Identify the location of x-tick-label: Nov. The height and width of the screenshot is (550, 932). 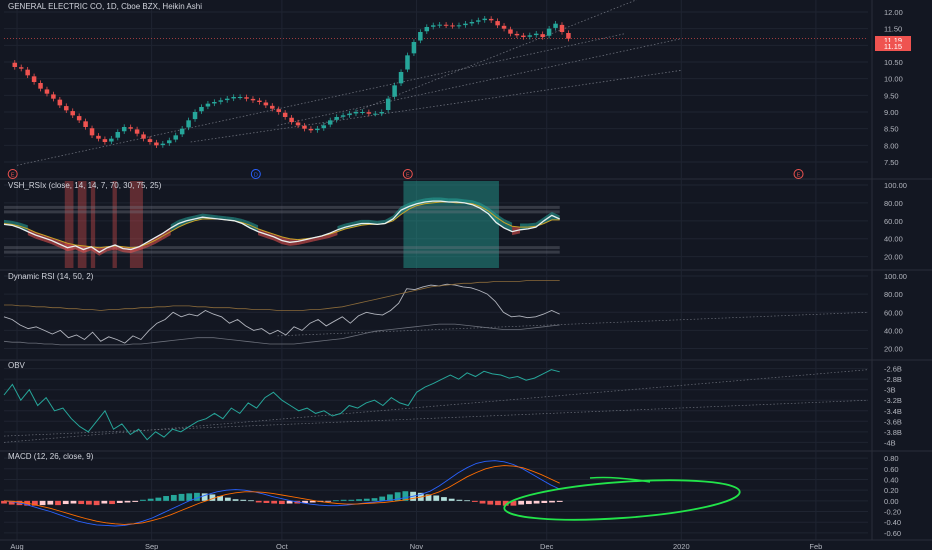
(417, 546).